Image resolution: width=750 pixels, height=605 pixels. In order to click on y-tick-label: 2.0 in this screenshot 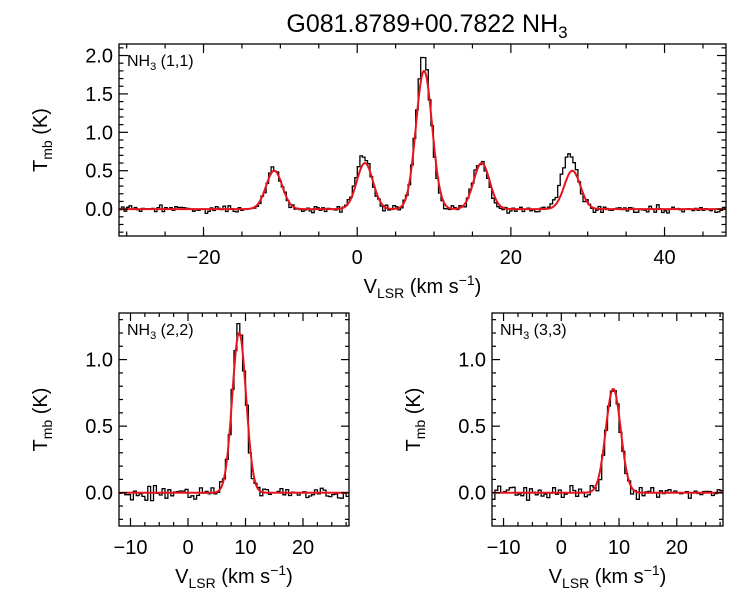, I will do `click(99, 57)`.